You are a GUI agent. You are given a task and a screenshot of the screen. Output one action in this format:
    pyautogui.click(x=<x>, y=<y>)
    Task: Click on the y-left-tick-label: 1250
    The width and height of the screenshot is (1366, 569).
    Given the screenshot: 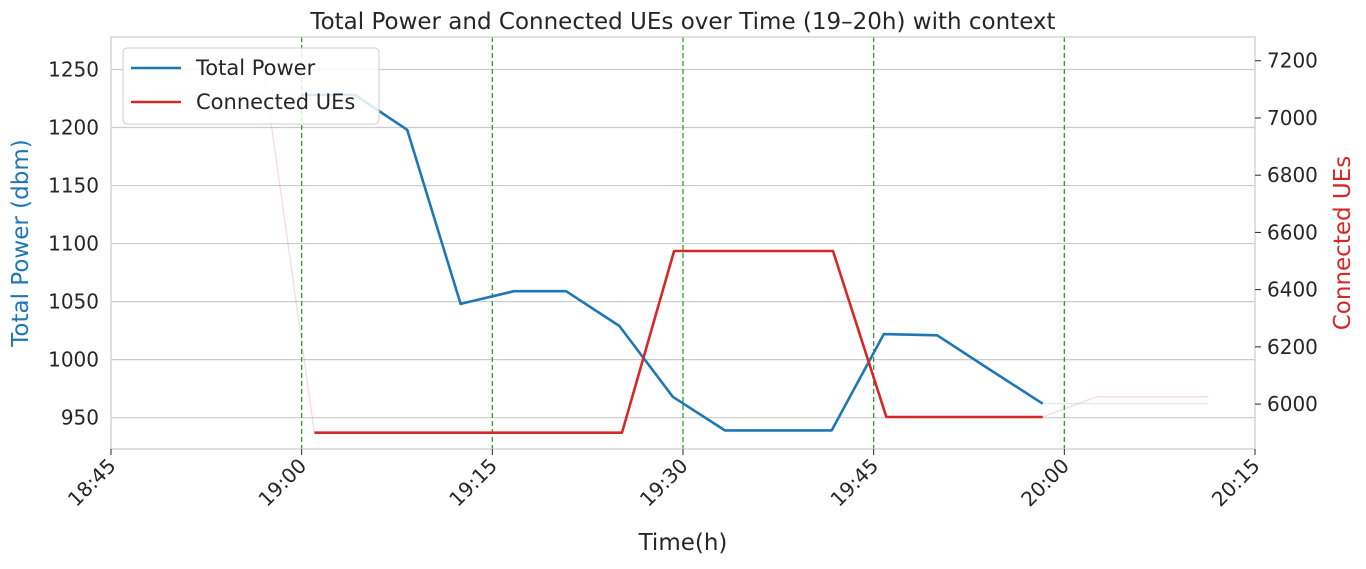 What is the action you would take?
    pyautogui.click(x=73, y=69)
    